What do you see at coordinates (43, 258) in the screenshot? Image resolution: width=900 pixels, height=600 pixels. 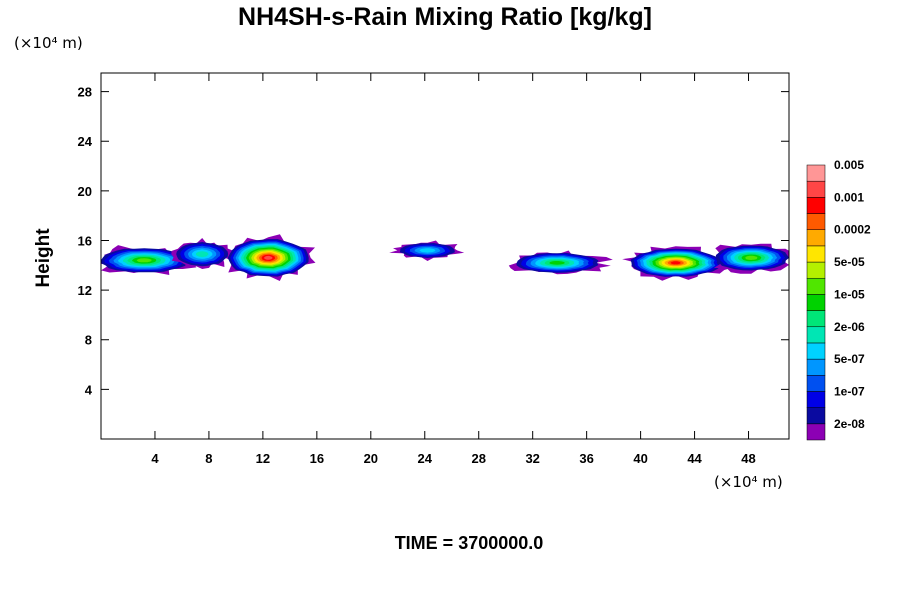 I see `y-axis-label: Height` at bounding box center [43, 258].